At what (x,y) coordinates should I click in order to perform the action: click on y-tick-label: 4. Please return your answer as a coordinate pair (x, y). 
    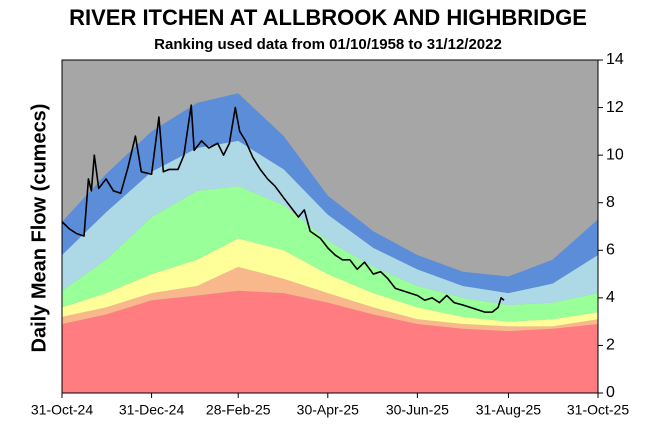
    Looking at the image, I should click on (610, 297).